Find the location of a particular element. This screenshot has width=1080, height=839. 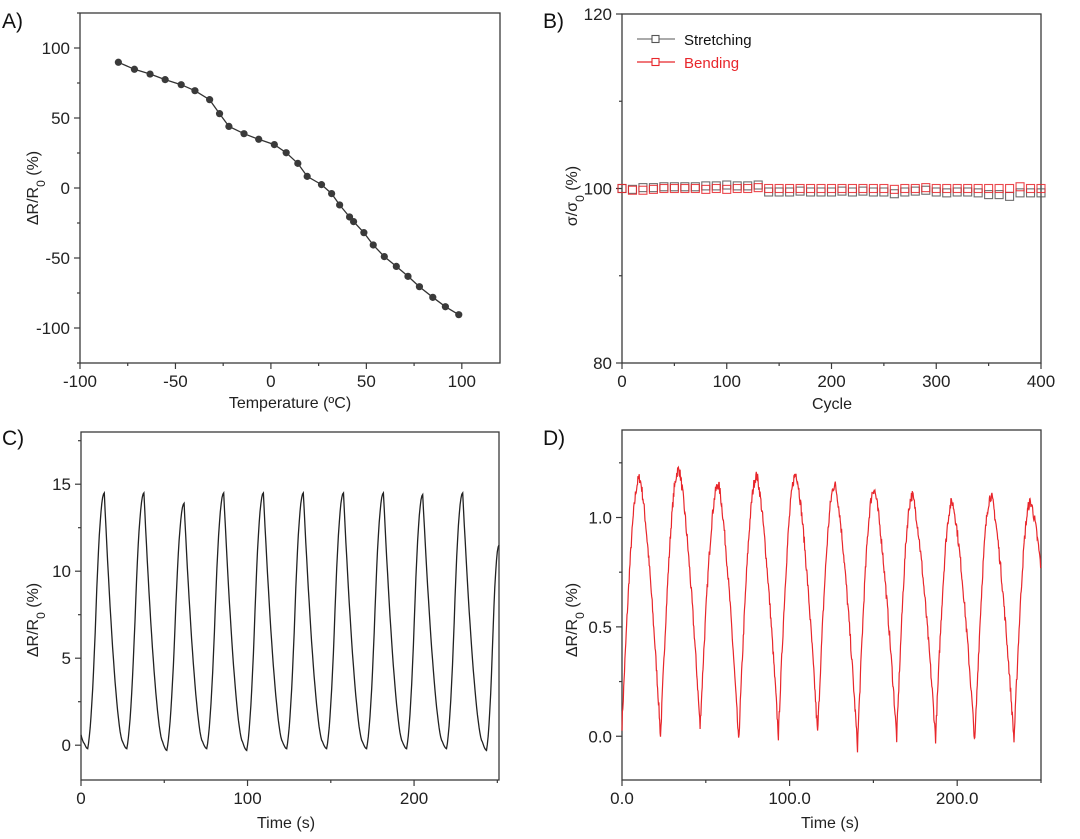

y-tick-label: 50 is located at coordinates (60, 118).